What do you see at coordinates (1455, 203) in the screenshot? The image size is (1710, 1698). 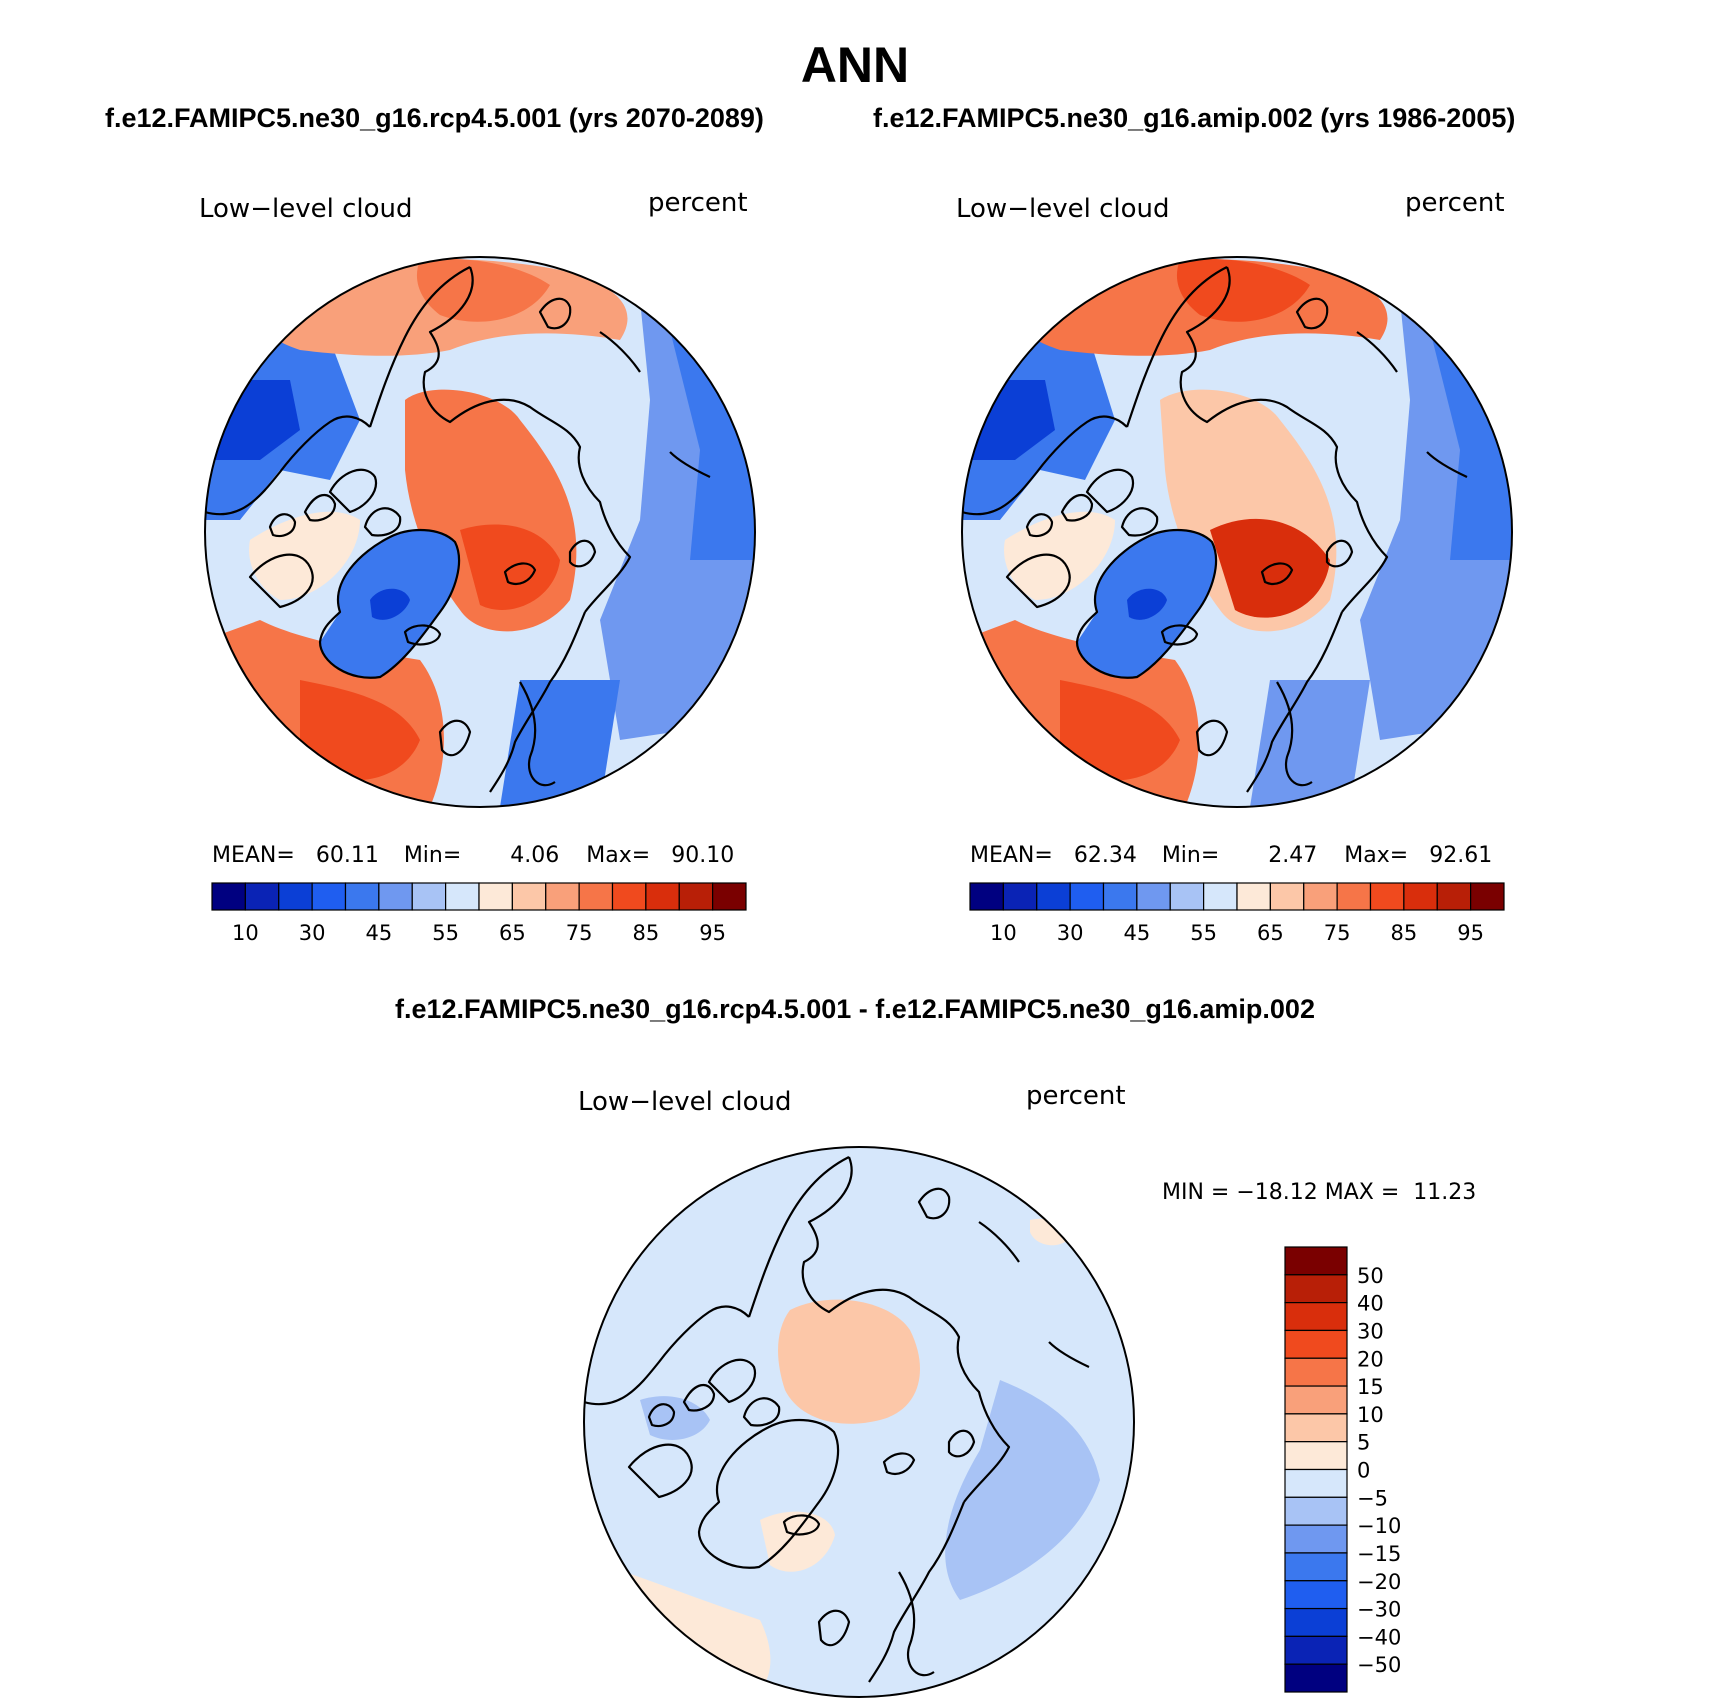 I see `panel2-units-label: percent` at bounding box center [1455, 203].